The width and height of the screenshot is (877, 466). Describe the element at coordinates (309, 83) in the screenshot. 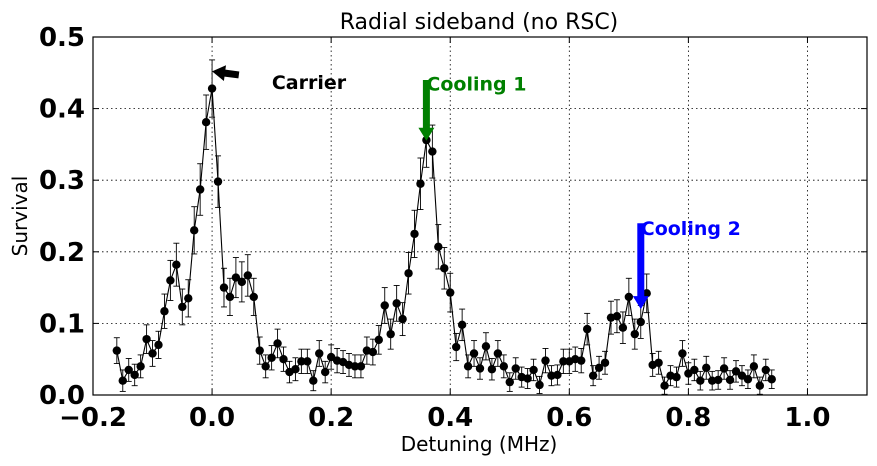

I see `annotation-label: Carrier` at that location.